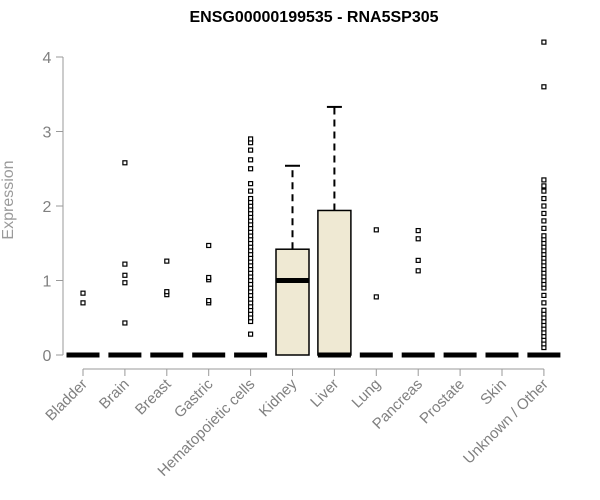 The width and height of the screenshot is (600, 500). Describe the element at coordinates (66, 400) in the screenshot. I see `x-tick-label-0: Bladder` at that location.